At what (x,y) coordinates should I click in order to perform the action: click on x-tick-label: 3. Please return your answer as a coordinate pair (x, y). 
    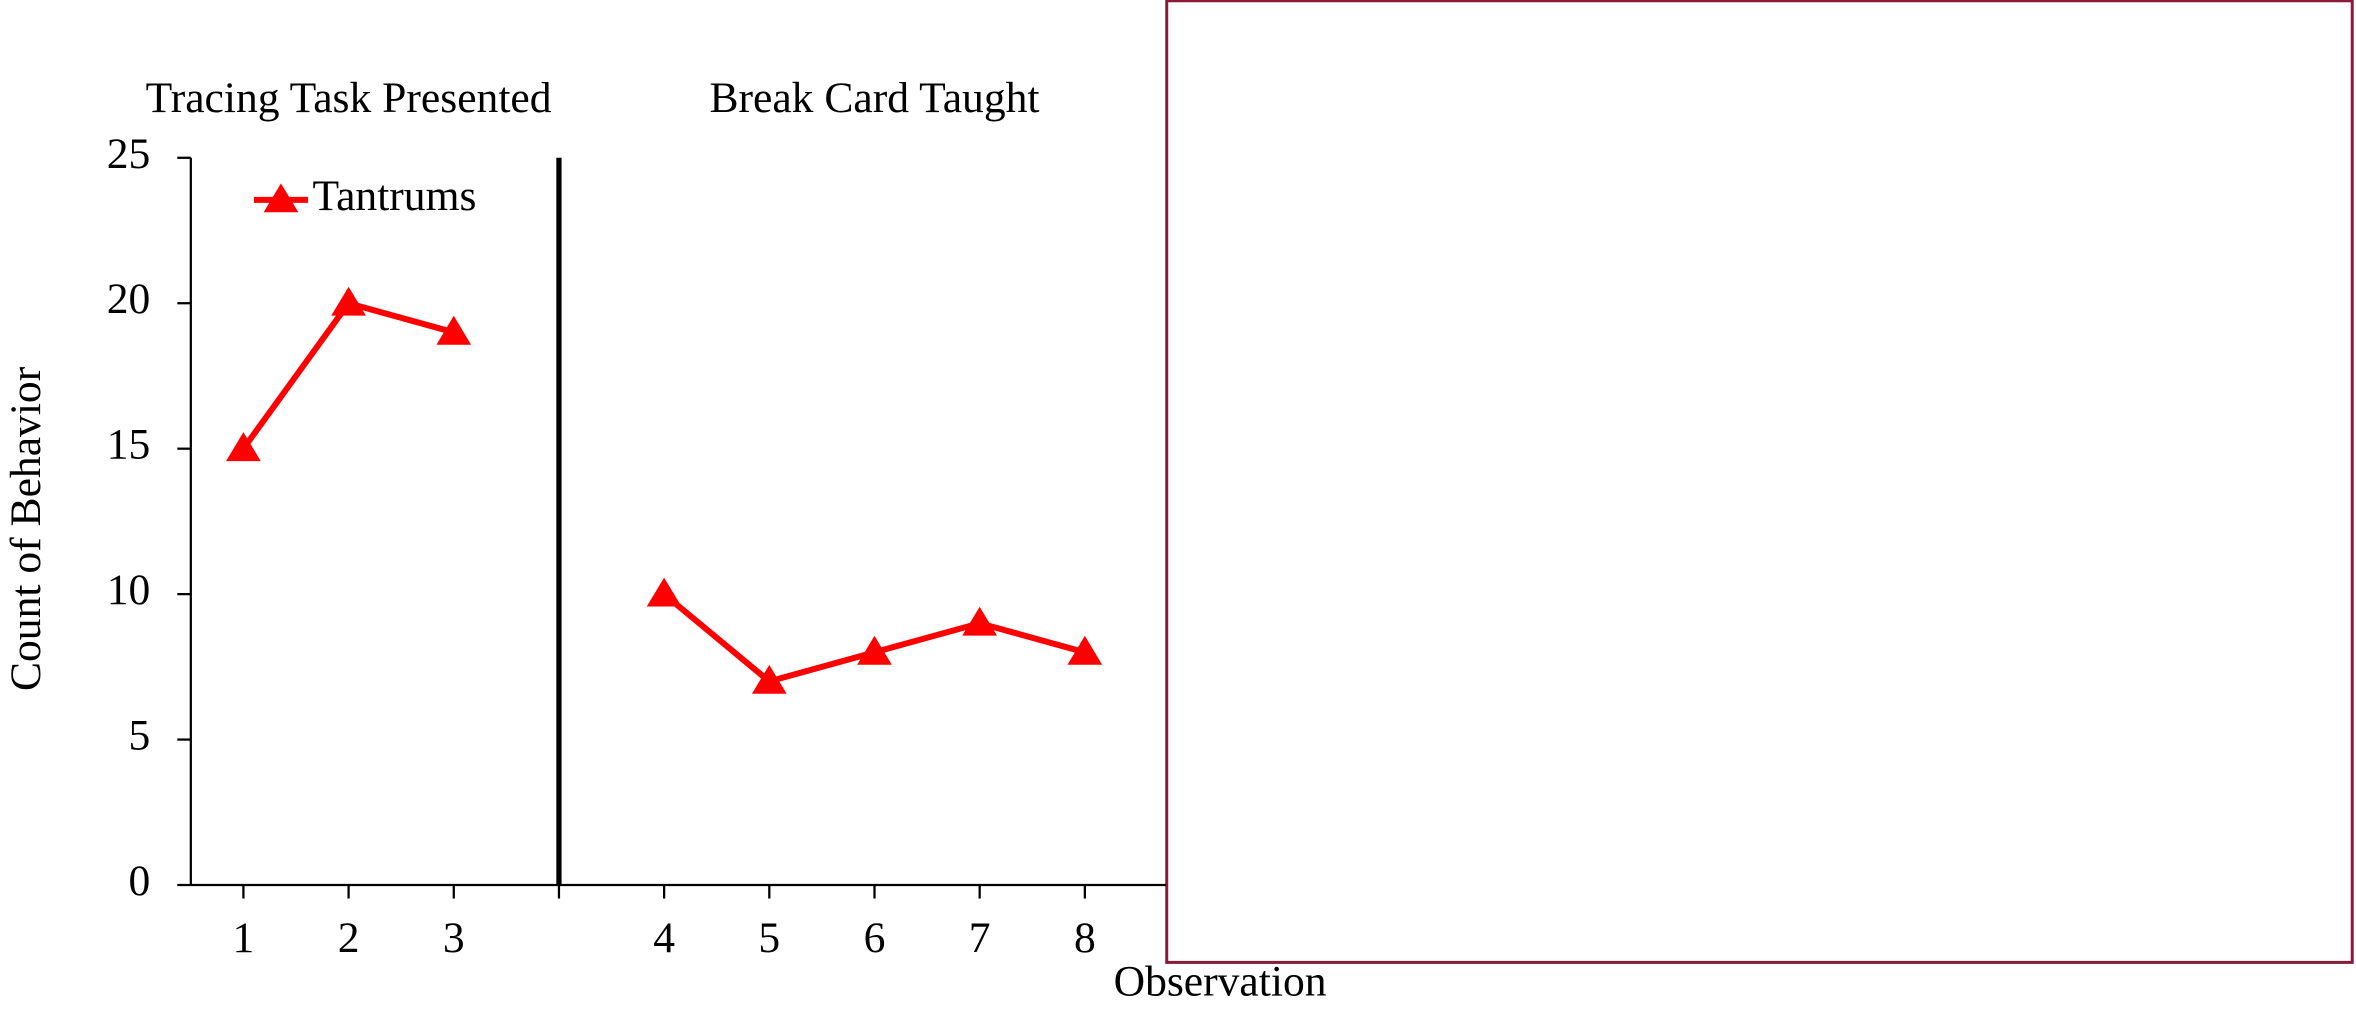
    Looking at the image, I should click on (454, 938).